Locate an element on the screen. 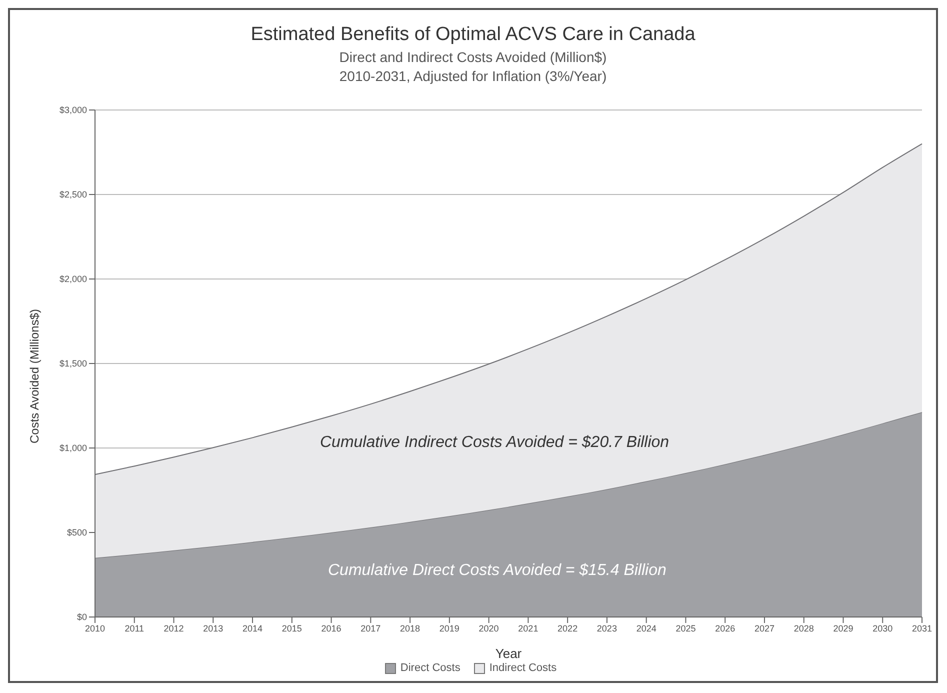  x-tick-label: 2025 is located at coordinates (686, 628).